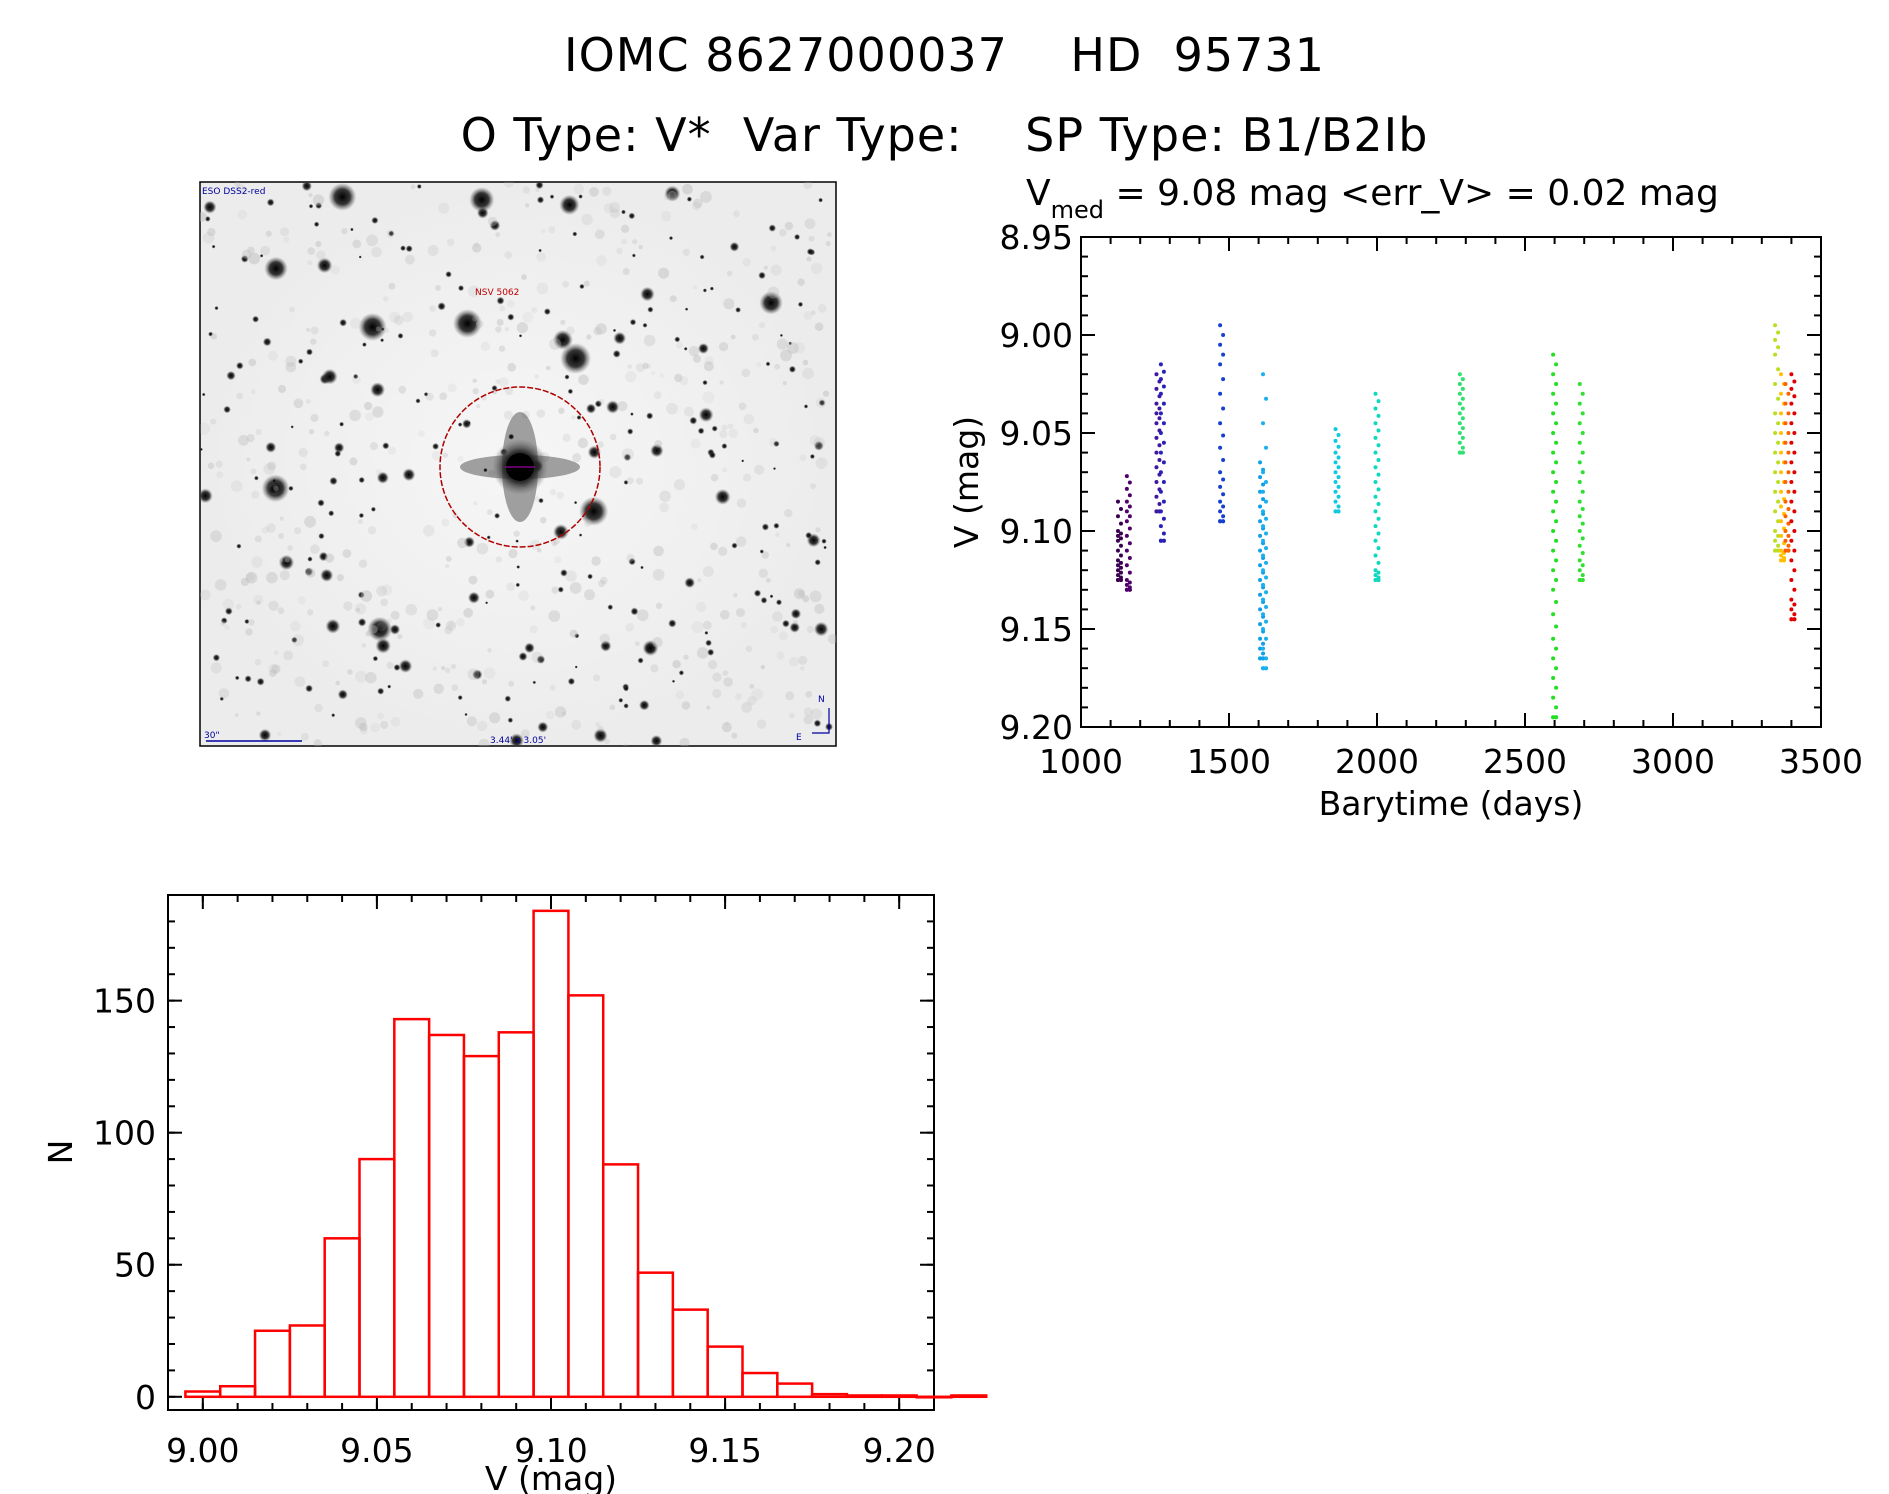 The height and width of the screenshot is (1494, 1889). I want to click on light-curve-xtick: 3500, so click(1821, 761).